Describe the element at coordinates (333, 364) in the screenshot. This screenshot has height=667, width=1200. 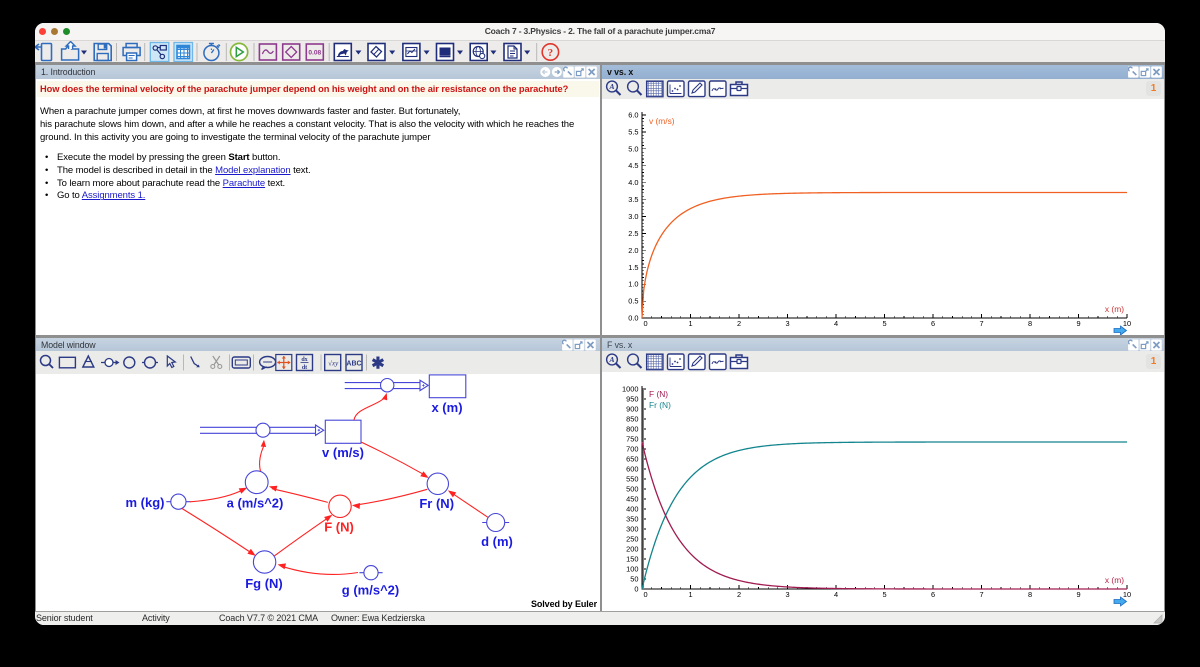
I see `svg-text: √xy` at that location.